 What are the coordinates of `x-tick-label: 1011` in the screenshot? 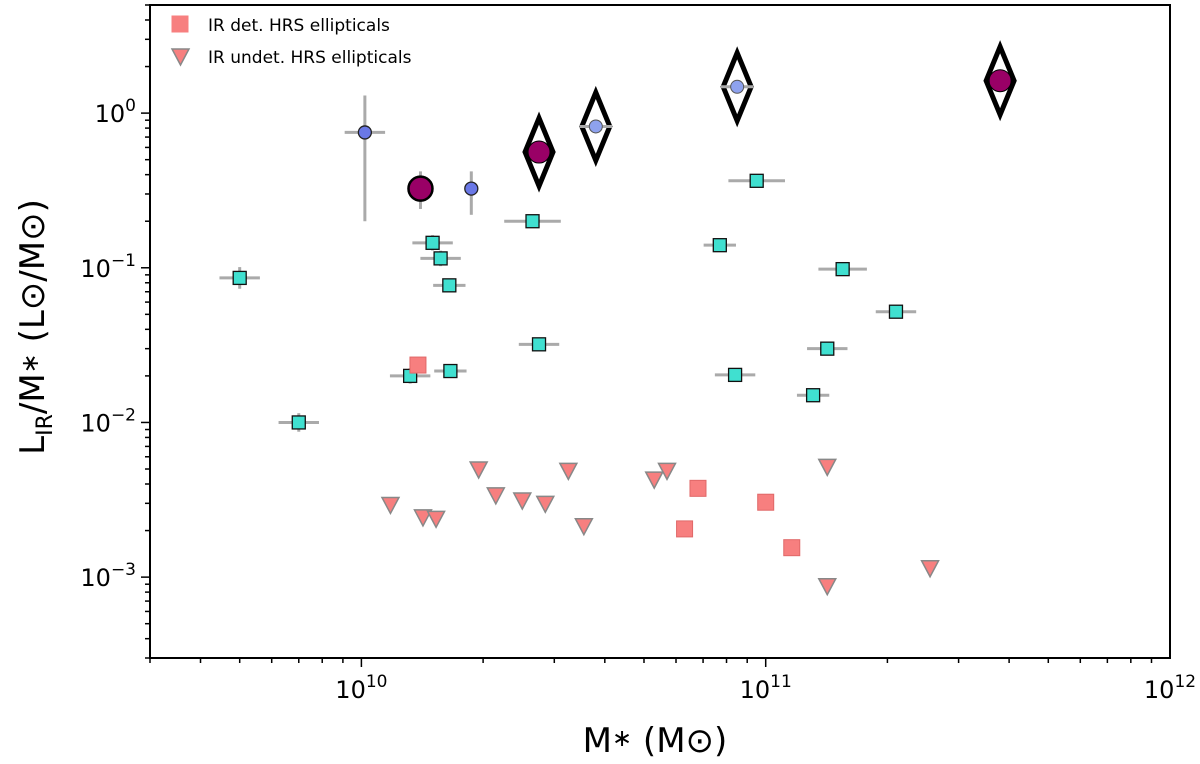 It's located at (766, 688).